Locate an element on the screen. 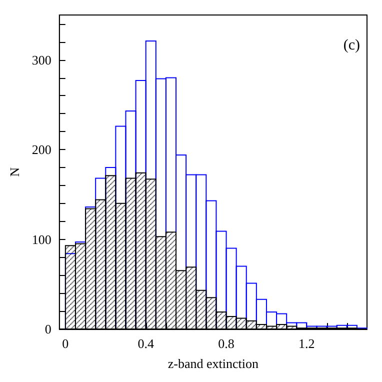 The width and height of the screenshot is (382, 382). y-tick-label: 0 is located at coordinates (48, 329).